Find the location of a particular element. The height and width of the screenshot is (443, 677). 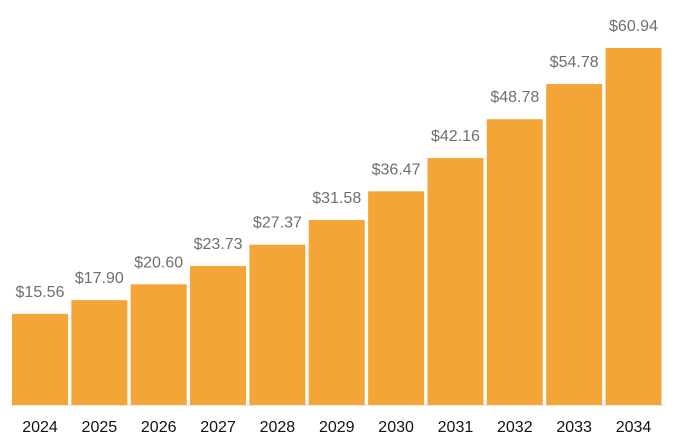

value-label-2027: $23.73 is located at coordinates (218, 244).